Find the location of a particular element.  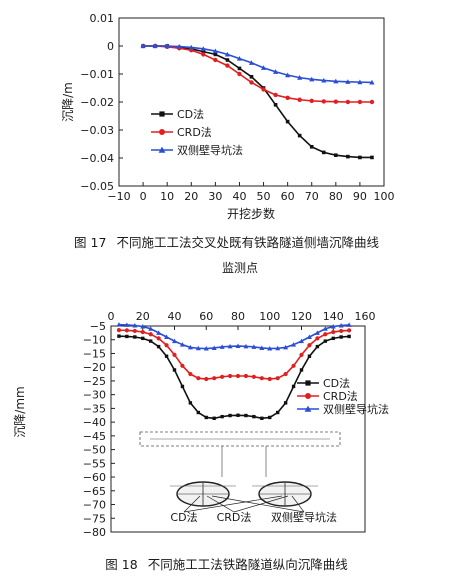

y-tick-label: −0.03 is located at coordinates (97, 130).